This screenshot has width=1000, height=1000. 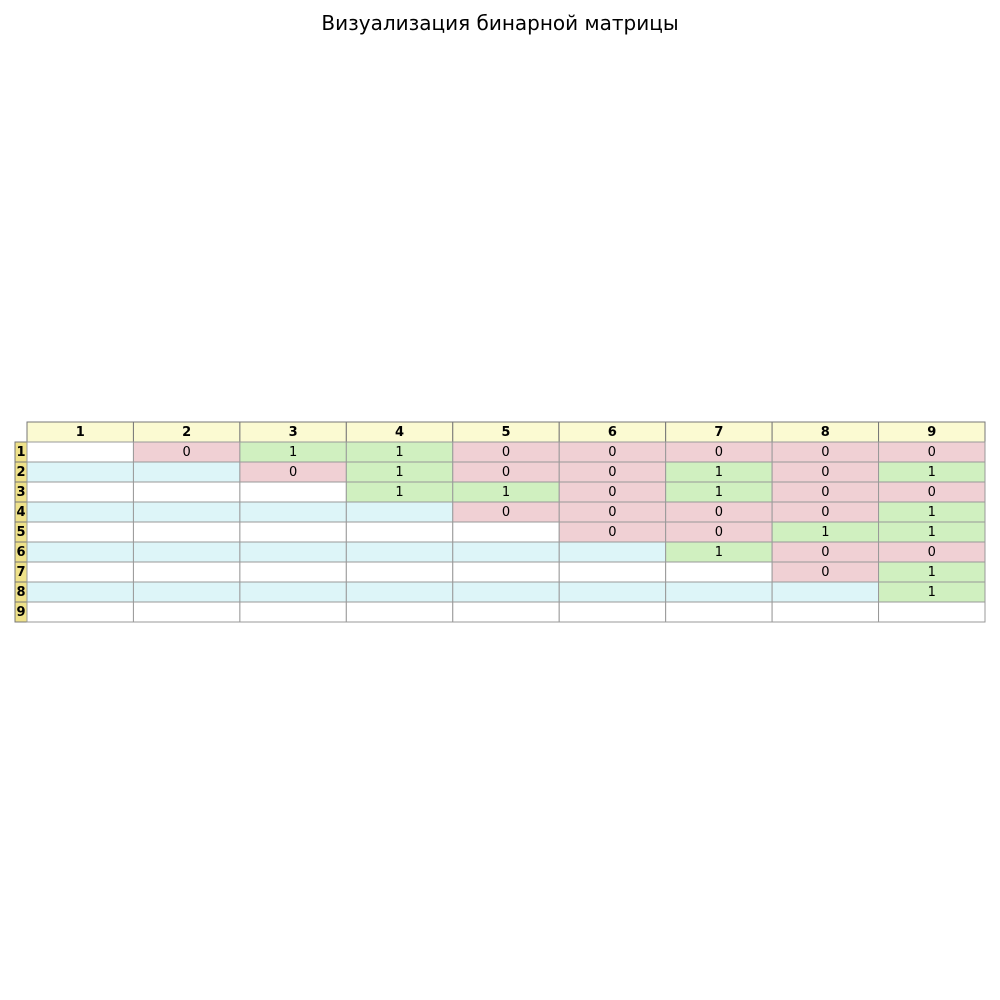 I want to click on row-header-label: 2, so click(x=20, y=472).